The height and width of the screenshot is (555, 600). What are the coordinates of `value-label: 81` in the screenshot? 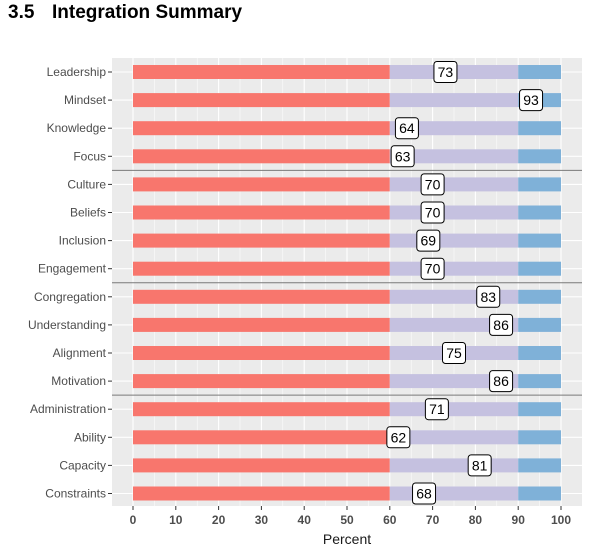 It's located at (480, 465).